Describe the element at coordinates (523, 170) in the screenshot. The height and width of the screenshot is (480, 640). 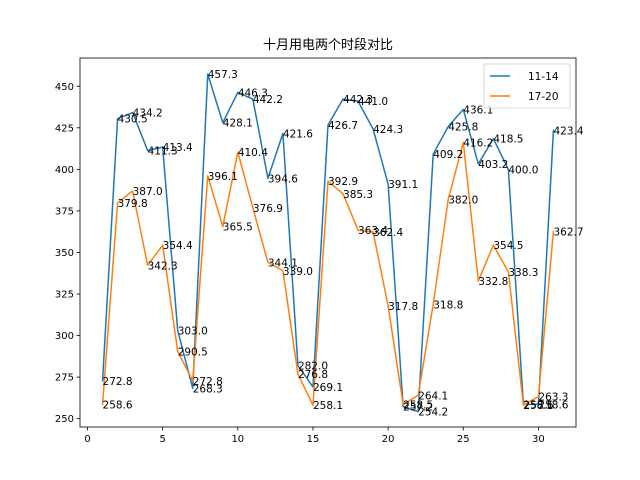
I see `data-label: 400.0` at that location.